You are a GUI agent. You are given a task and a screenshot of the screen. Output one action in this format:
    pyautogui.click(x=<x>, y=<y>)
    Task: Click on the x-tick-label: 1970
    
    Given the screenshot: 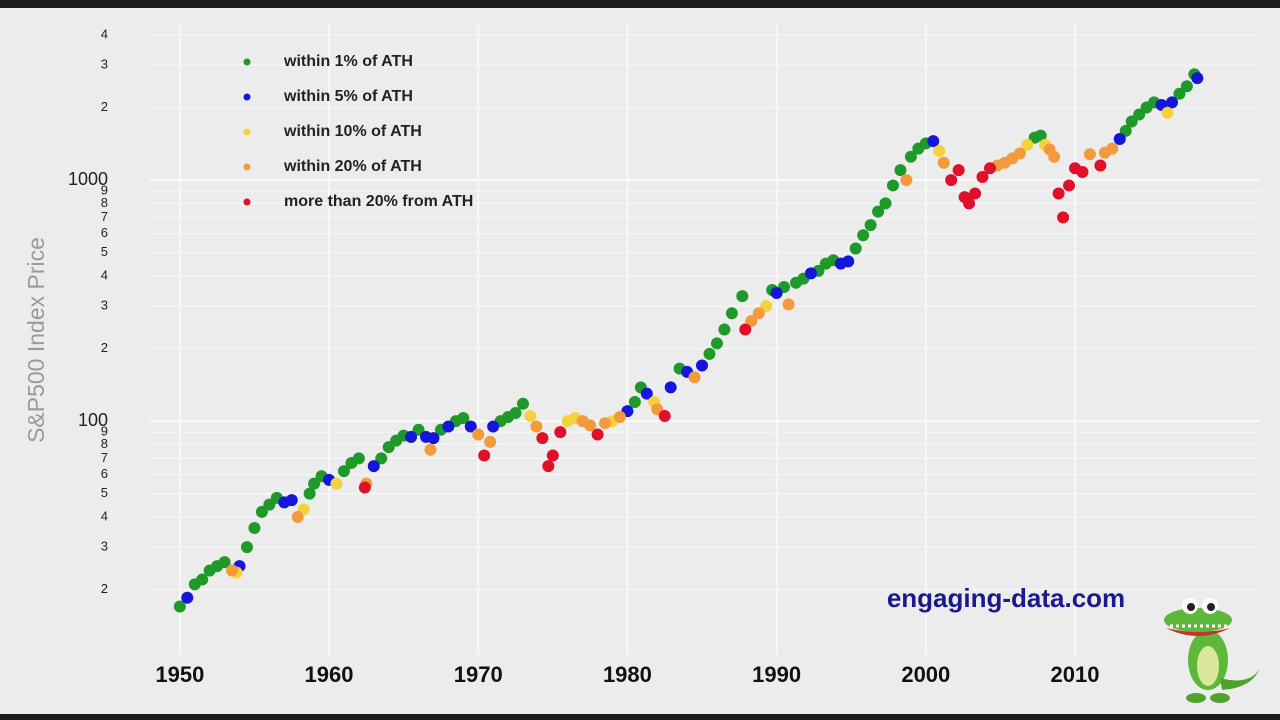 What is the action you would take?
    pyautogui.click(x=478, y=674)
    